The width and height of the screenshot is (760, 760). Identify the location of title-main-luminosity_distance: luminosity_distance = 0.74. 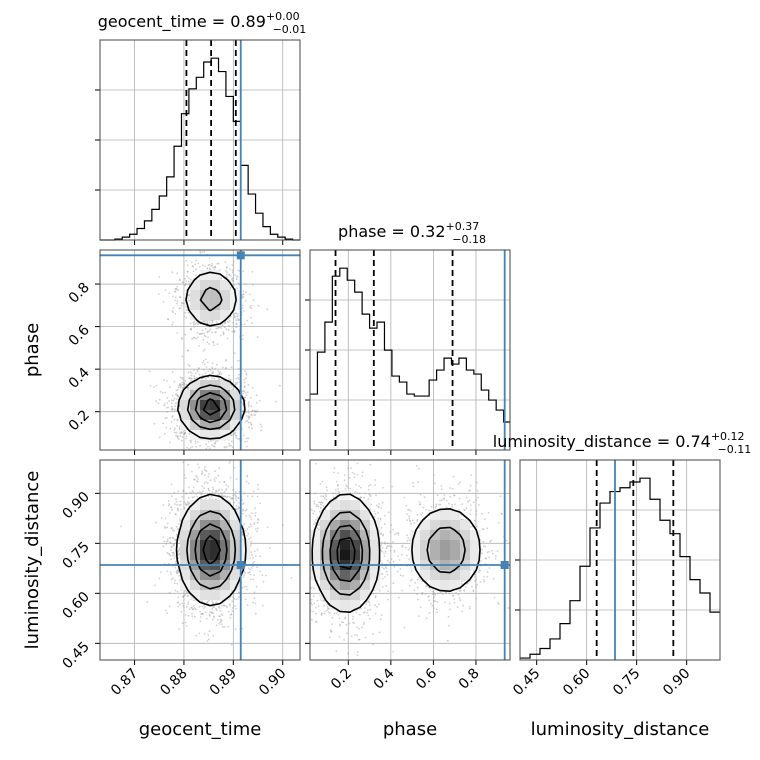
(602, 442).